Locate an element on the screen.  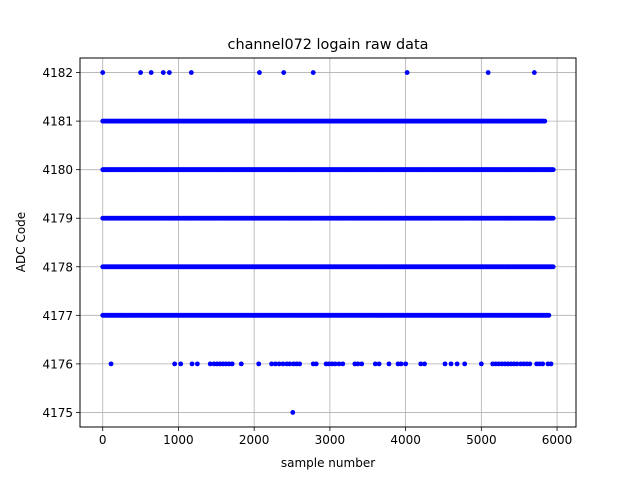
y-tick-label: 4181 is located at coordinates (57, 122).